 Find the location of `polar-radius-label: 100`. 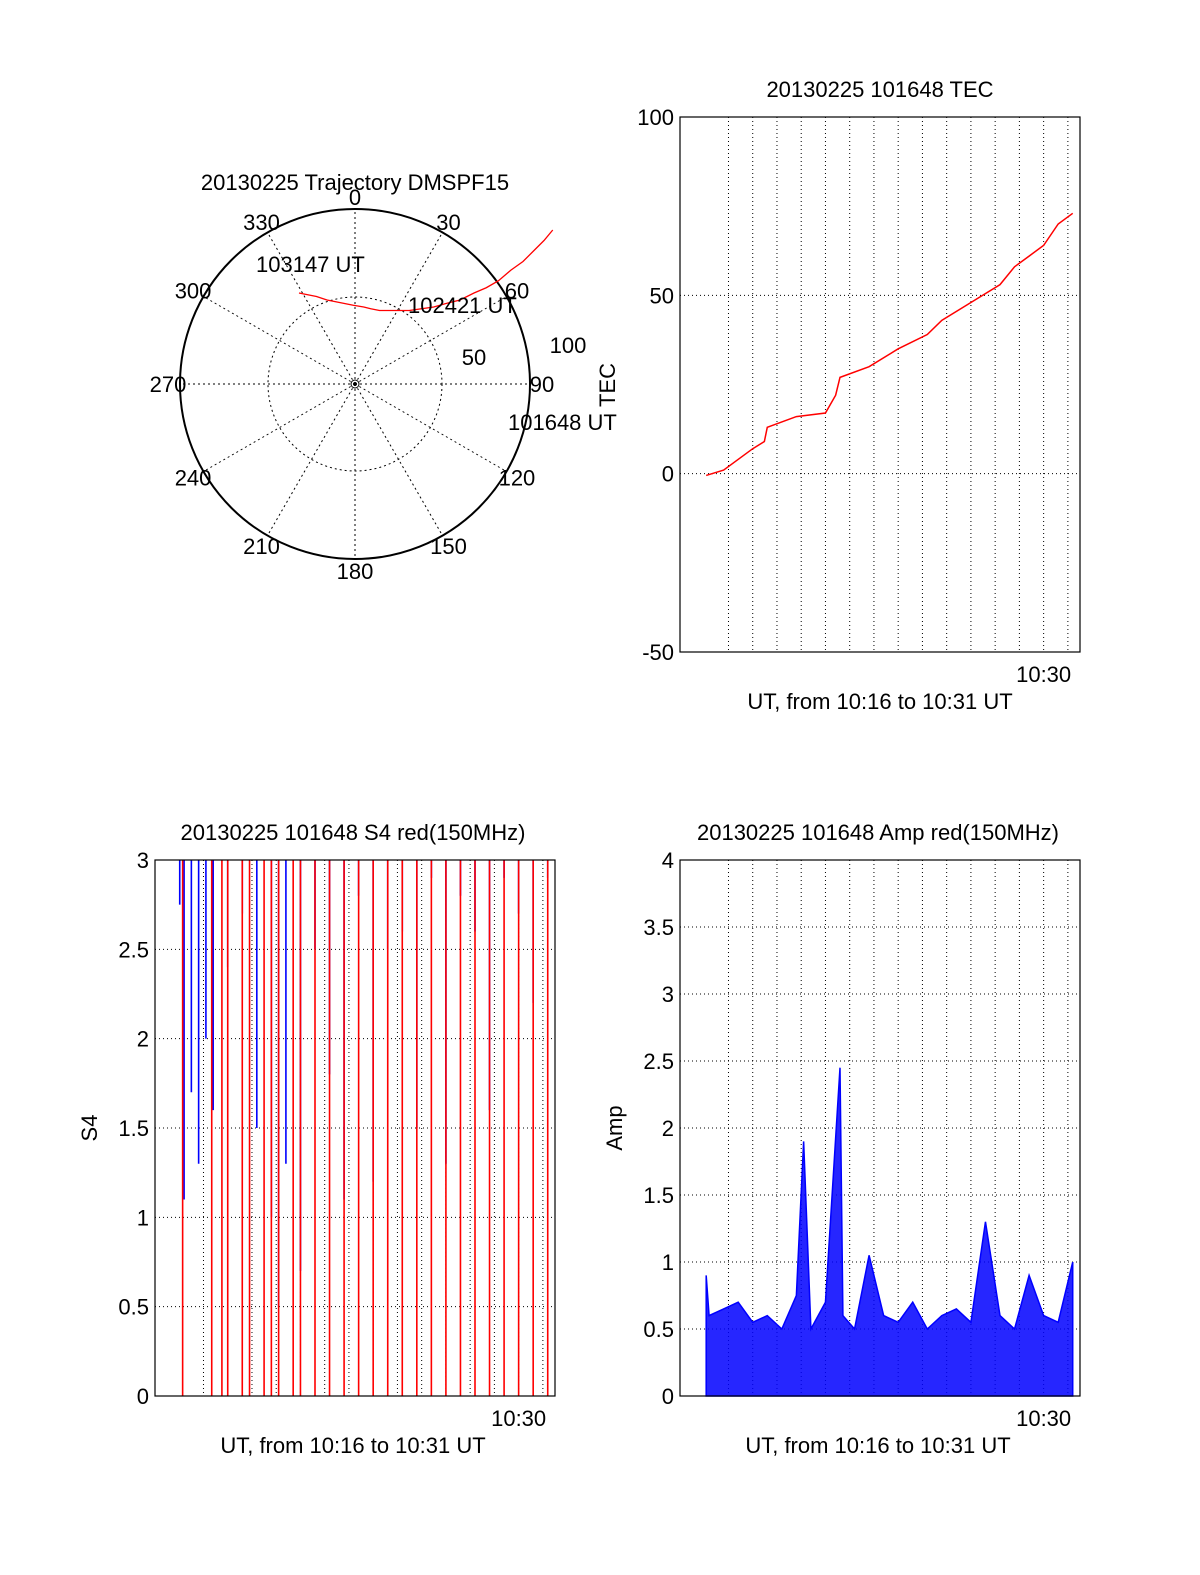

polar-radius-label: 100 is located at coordinates (568, 345).